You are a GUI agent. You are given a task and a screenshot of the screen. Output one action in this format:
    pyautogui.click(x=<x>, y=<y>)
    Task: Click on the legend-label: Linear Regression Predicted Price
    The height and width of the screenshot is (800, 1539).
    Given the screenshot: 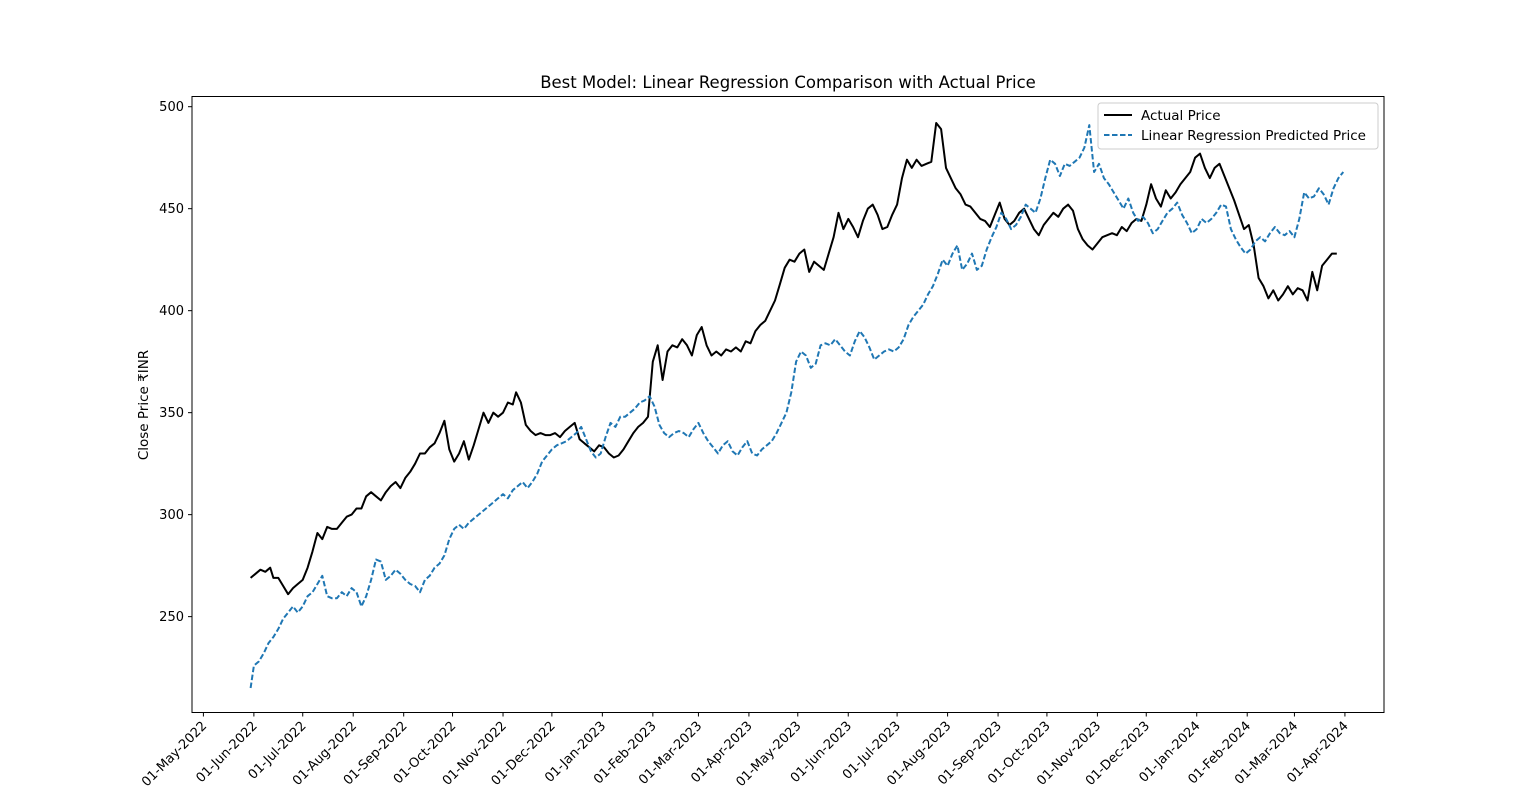 What is the action you would take?
    pyautogui.click(x=1253, y=136)
    